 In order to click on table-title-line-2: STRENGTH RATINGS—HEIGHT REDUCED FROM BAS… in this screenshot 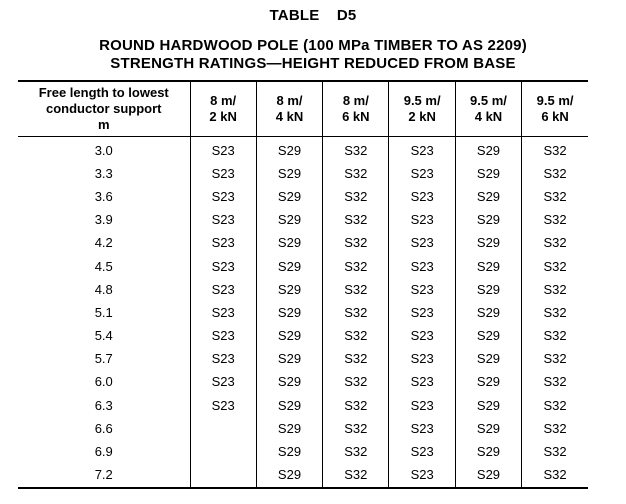, I will do `click(313, 63)`.